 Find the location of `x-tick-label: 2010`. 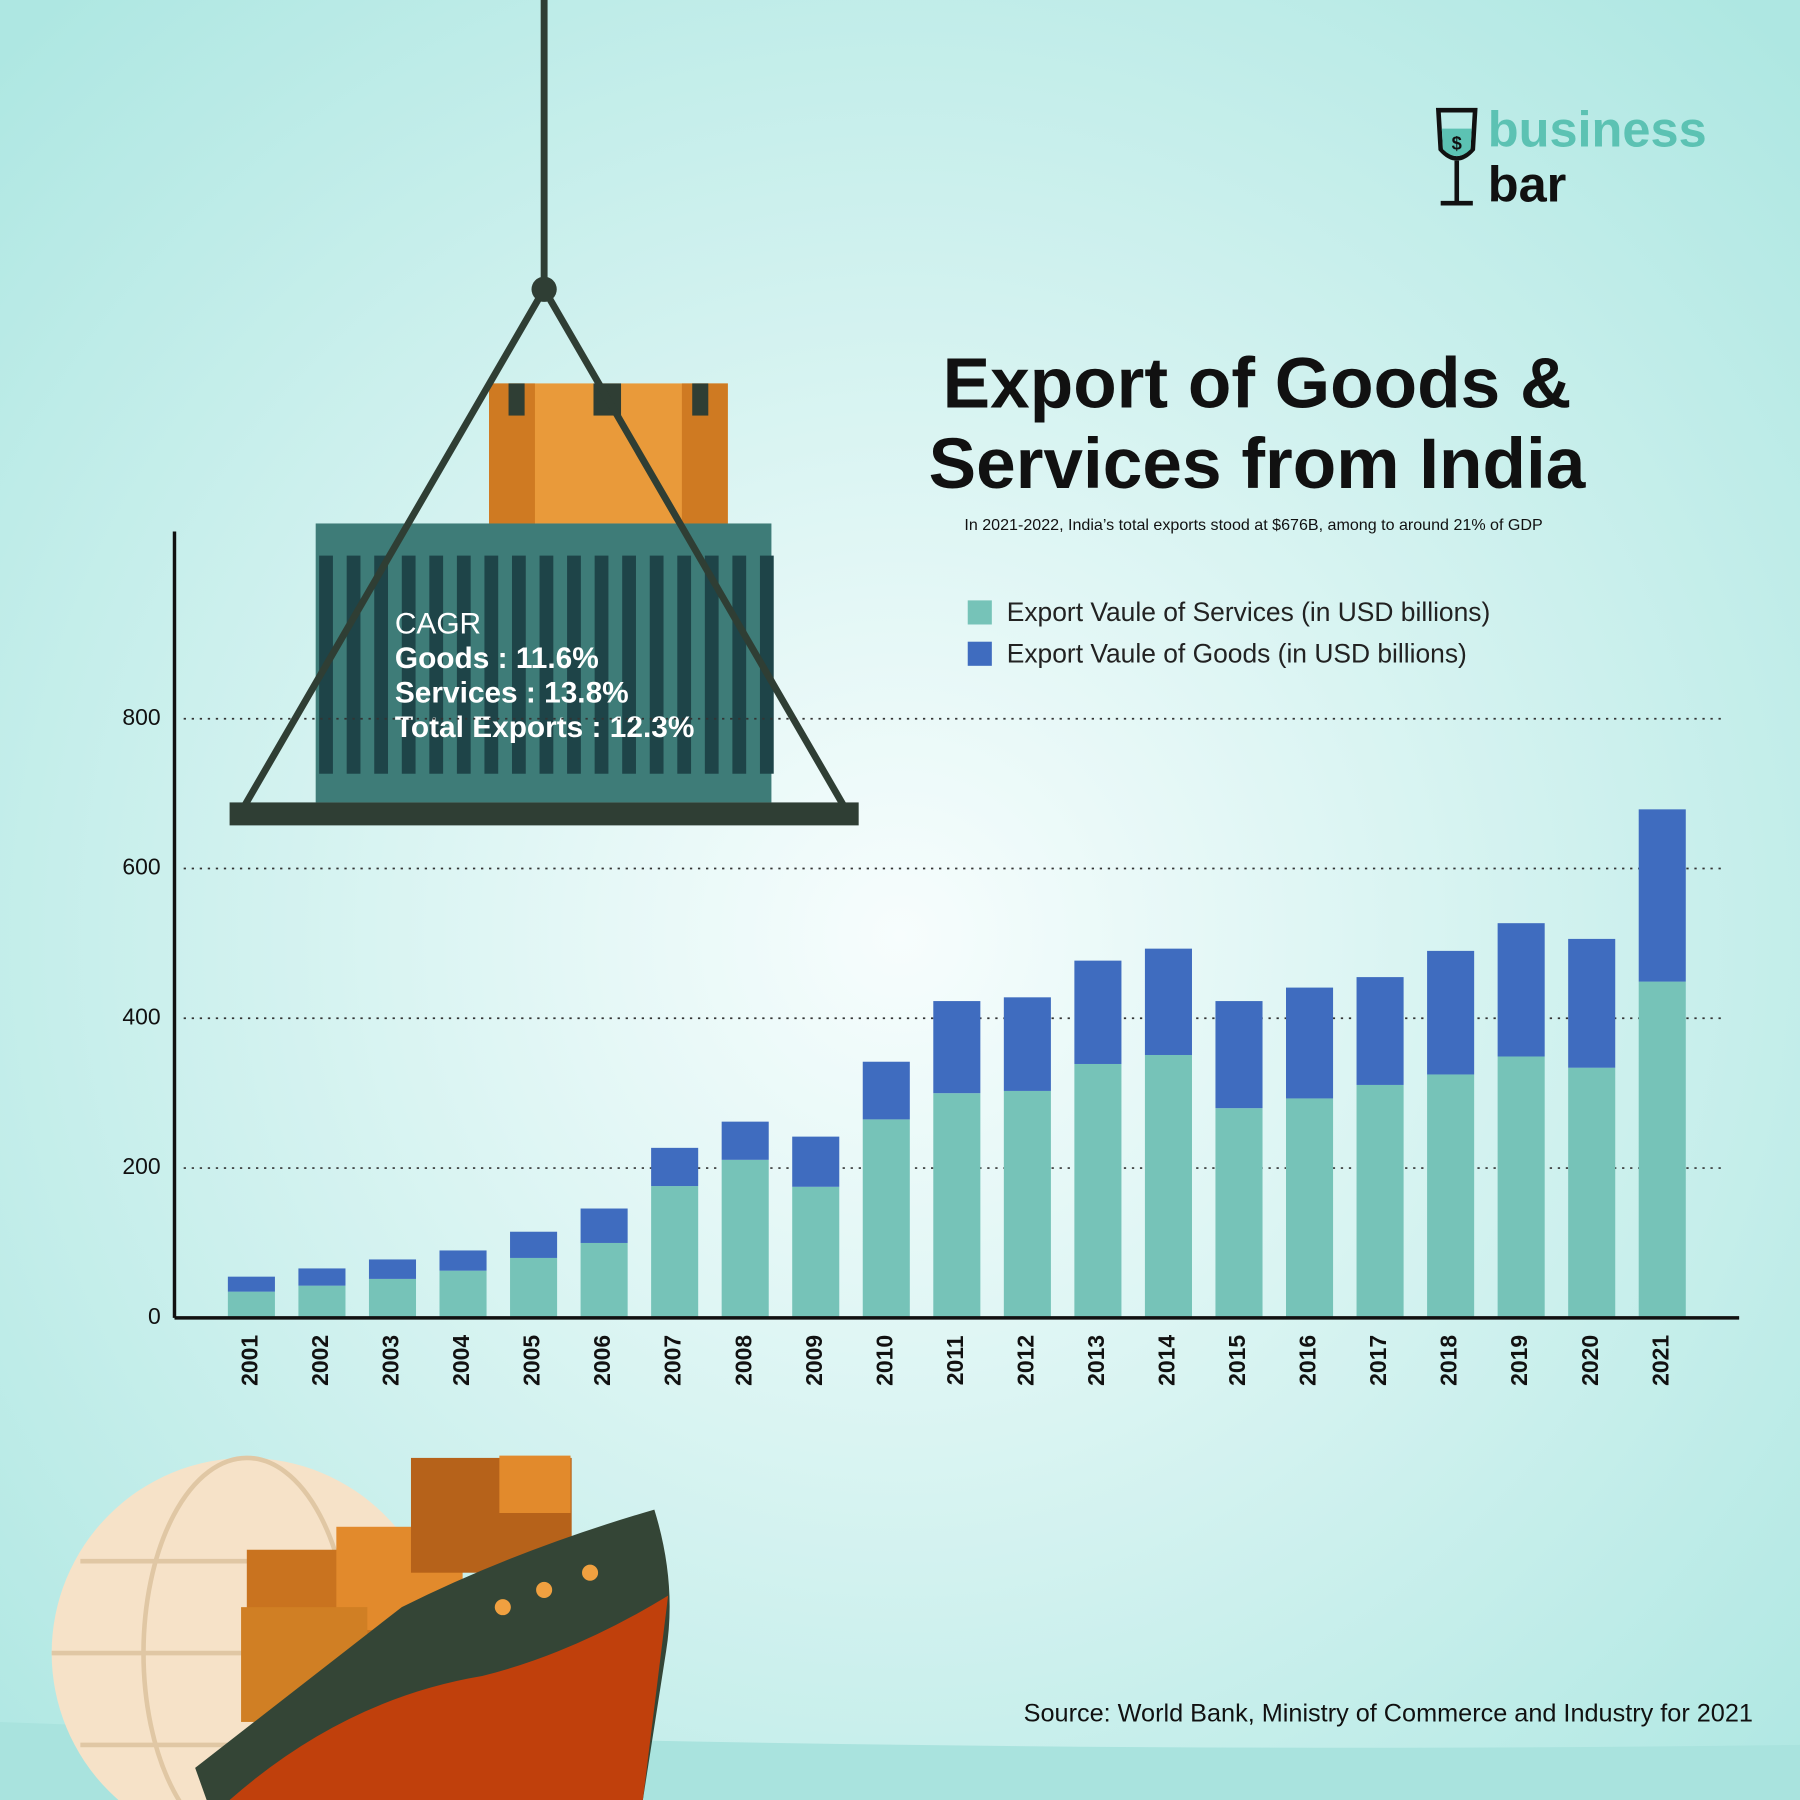

x-tick-label: 2010 is located at coordinates (884, 1360).